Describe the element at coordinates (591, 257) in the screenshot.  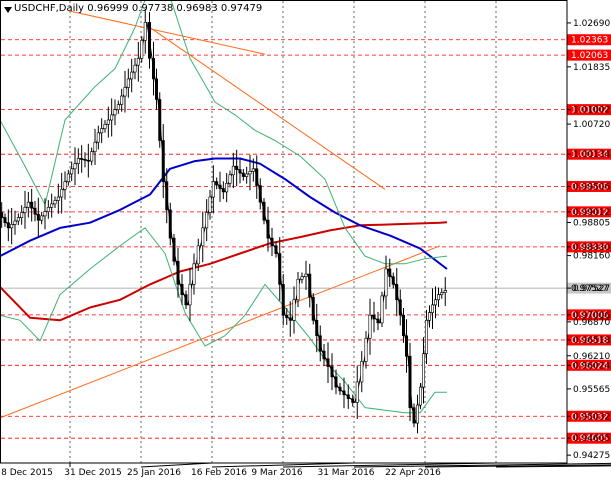
I see `y-tick-label: 0.98160` at that location.